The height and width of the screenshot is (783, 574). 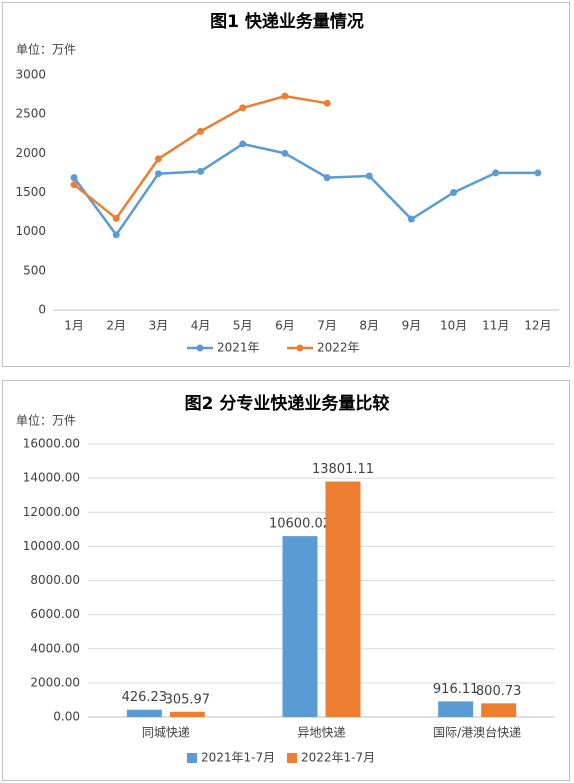 I want to click on legend-label: 2021年1-7月, so click(x=238, y=758).